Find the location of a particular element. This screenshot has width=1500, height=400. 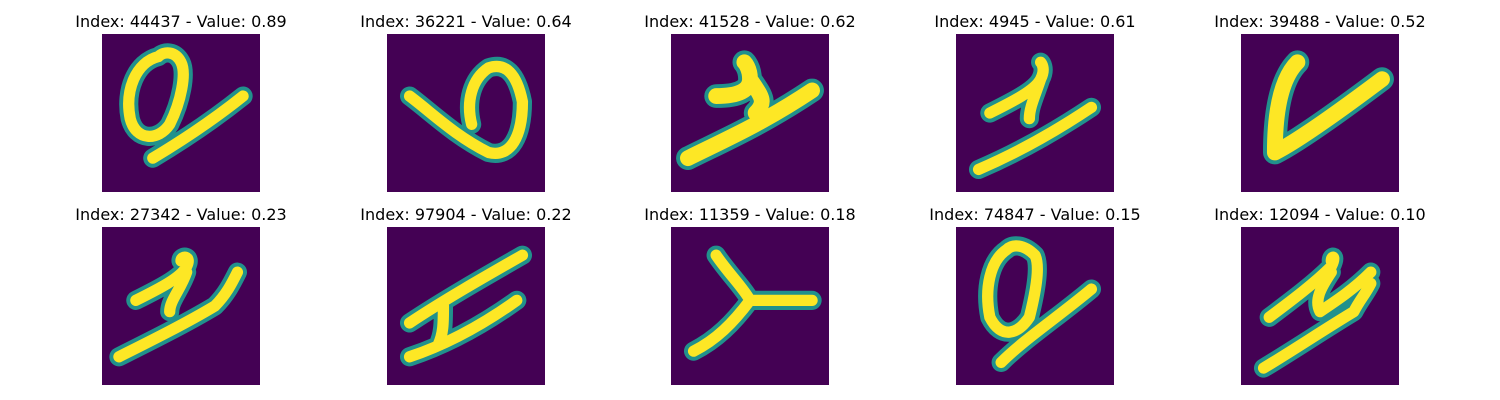

glyph-loop-b is located at coordinates (466, 113).